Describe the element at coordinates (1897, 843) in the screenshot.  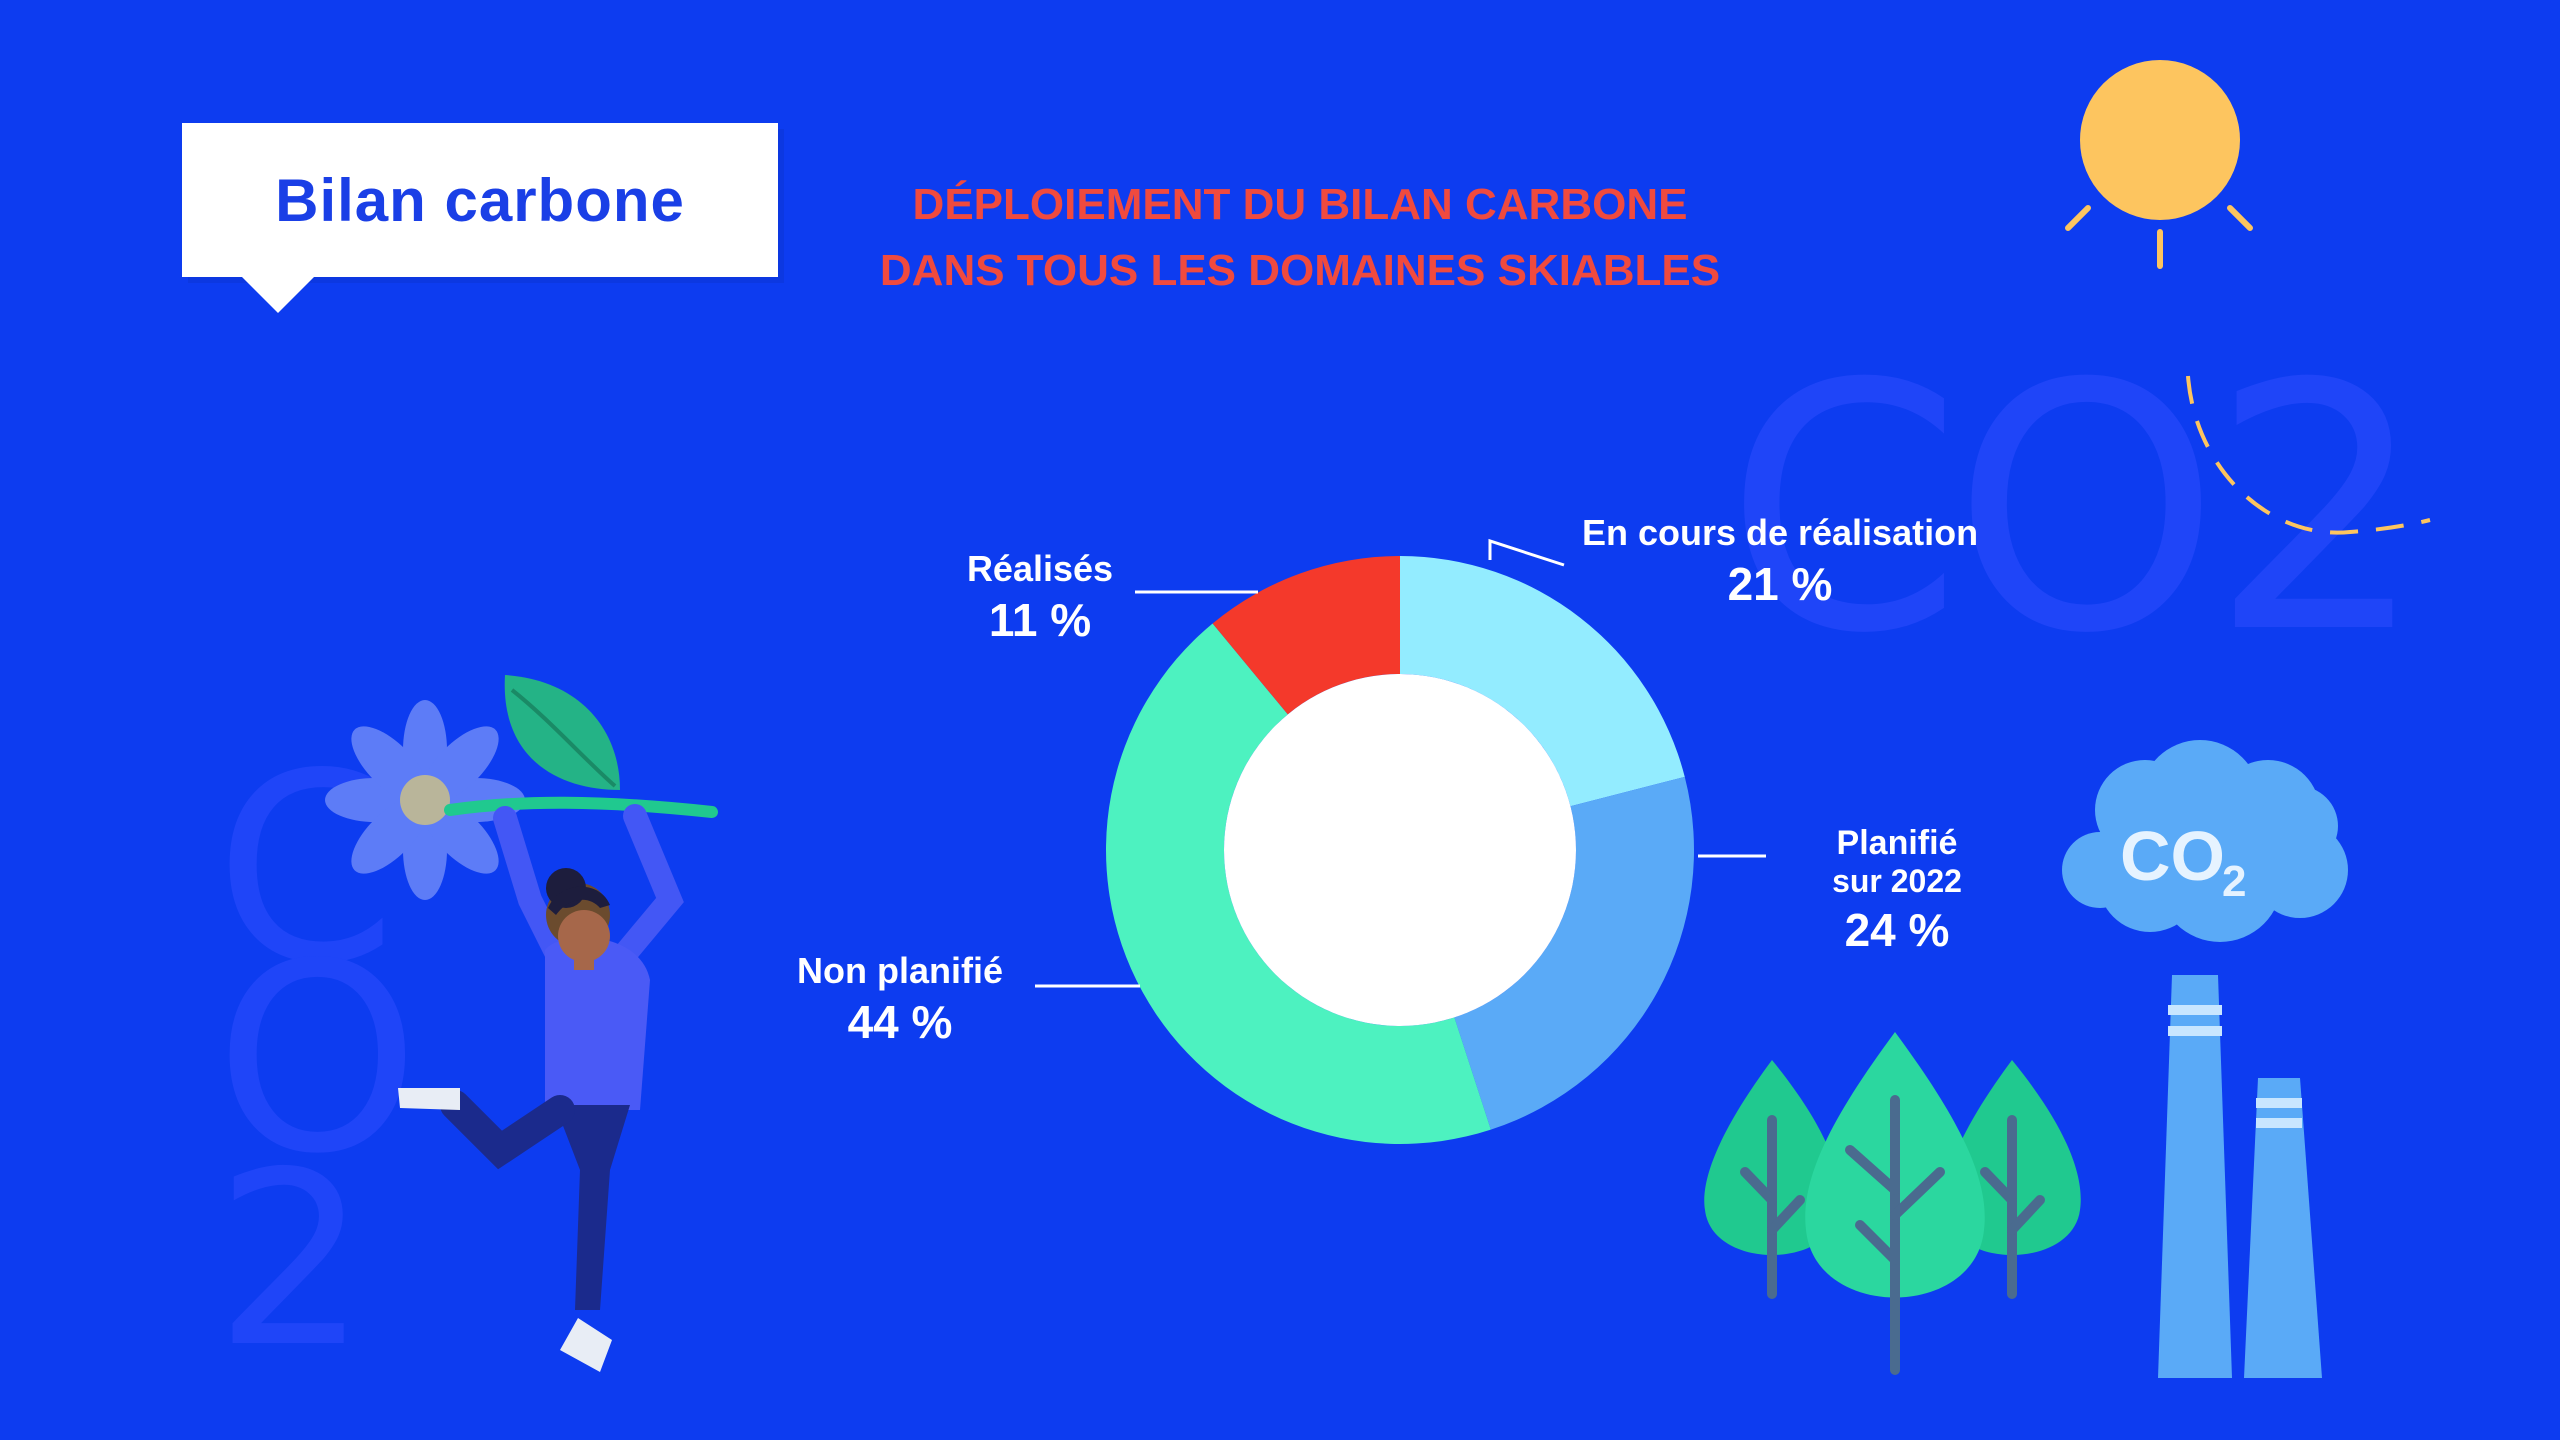
I see `label-planifie-name-1: Planifié` at that location.